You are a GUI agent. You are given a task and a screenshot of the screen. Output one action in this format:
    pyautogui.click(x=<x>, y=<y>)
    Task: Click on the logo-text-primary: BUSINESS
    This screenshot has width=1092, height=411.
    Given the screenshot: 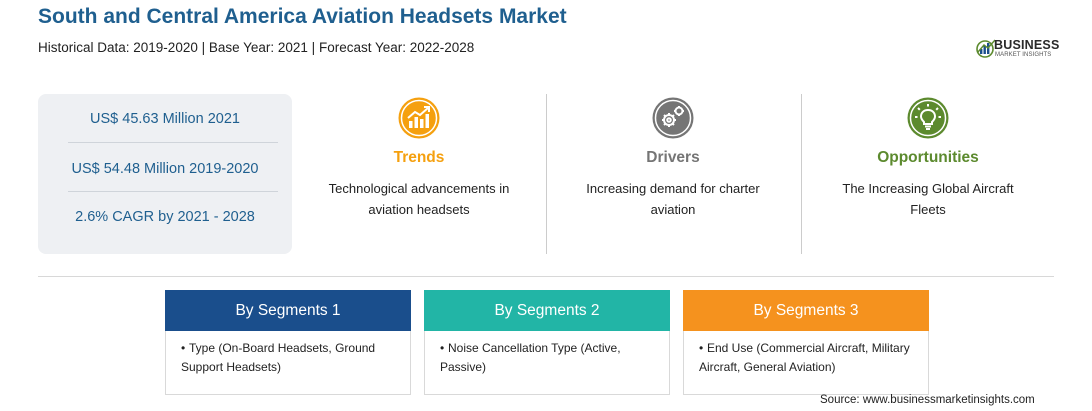 What is the action you would take?
    pyautogui.click(x=1027, y=45)
    